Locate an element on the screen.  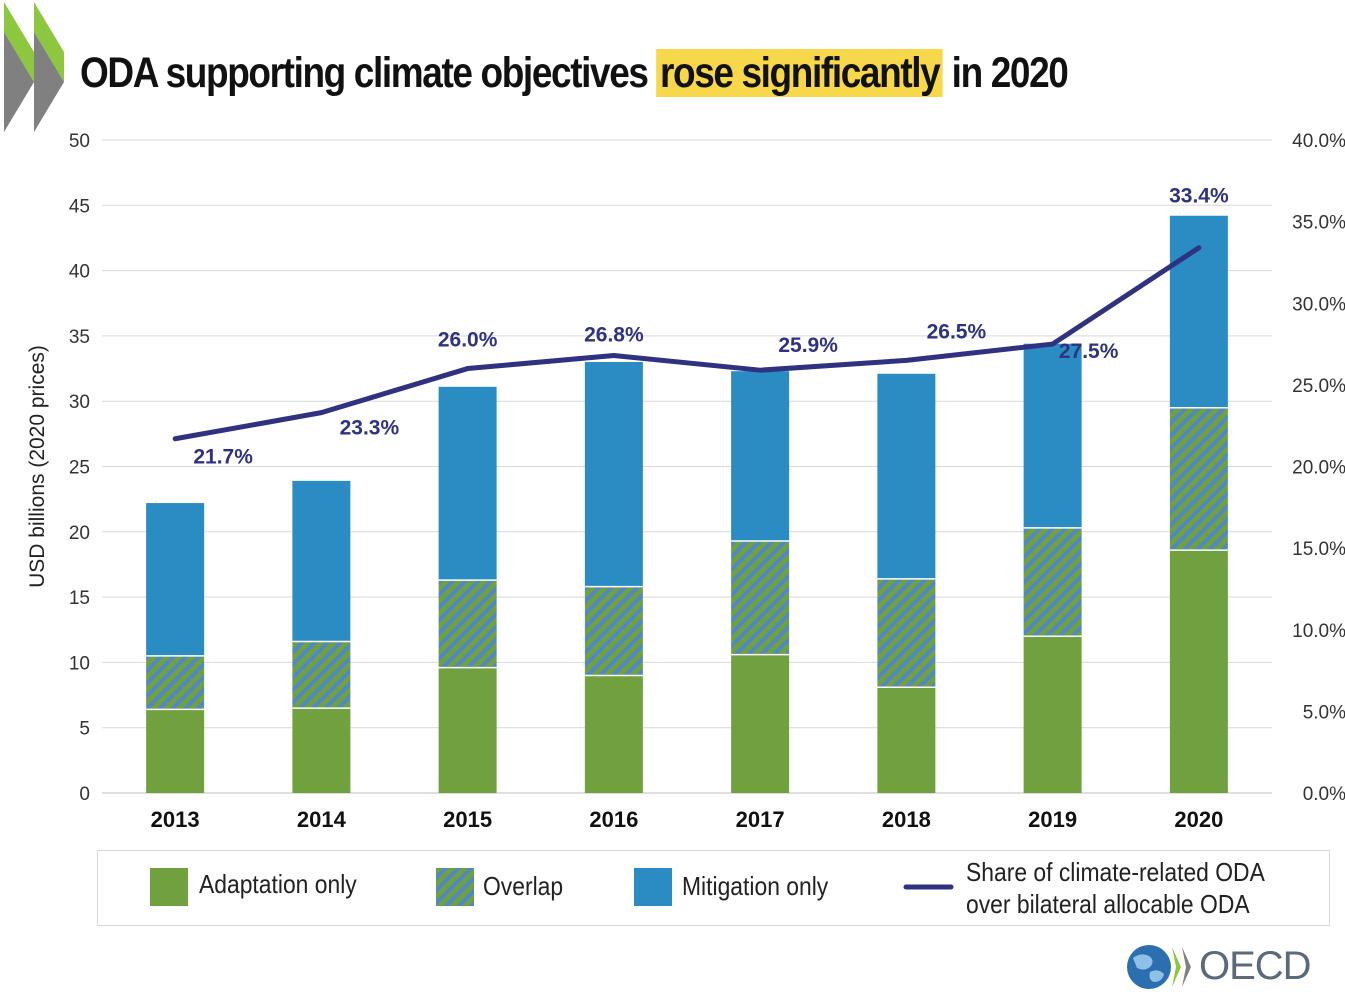
y-tick-label: 0 is located at coordinates (84, 794).